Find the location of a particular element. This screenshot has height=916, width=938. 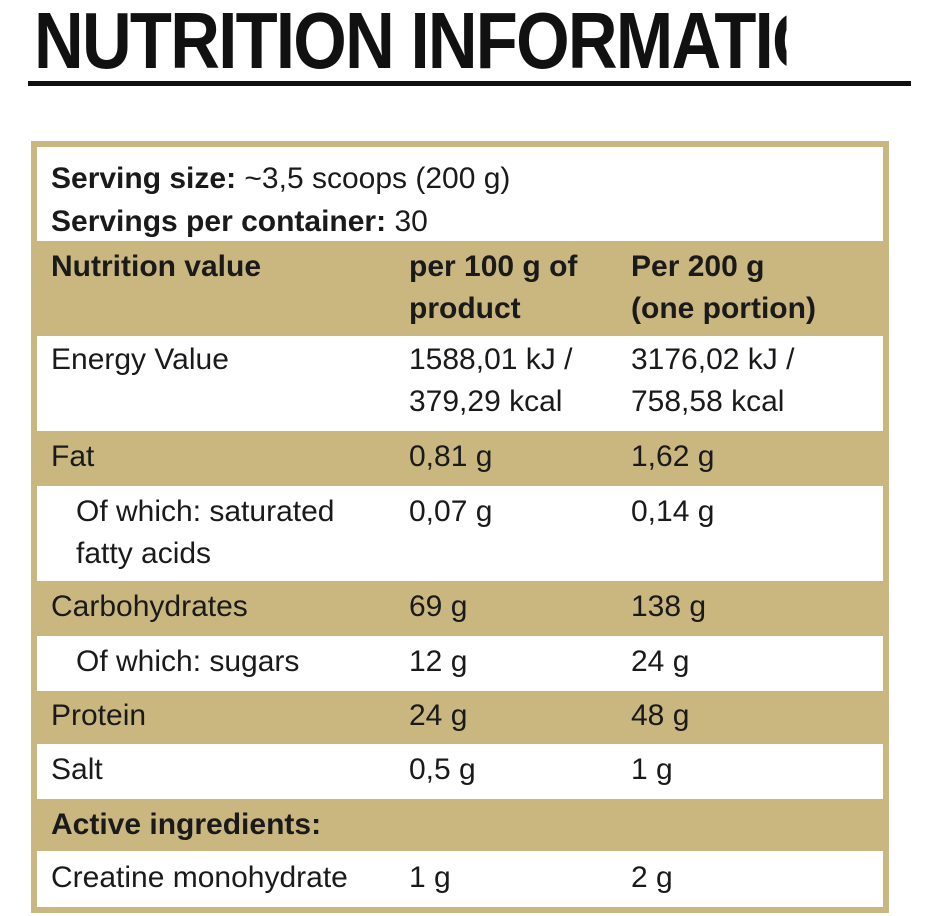

row-label: Energy Value is located at coordinates (140, 359).